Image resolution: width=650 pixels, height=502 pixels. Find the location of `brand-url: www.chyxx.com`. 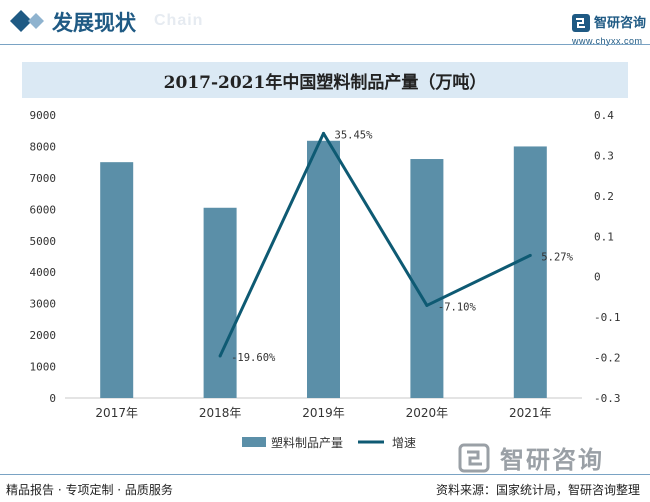

brand-url: www.chyxx.com is located at coordinates (607, 41).